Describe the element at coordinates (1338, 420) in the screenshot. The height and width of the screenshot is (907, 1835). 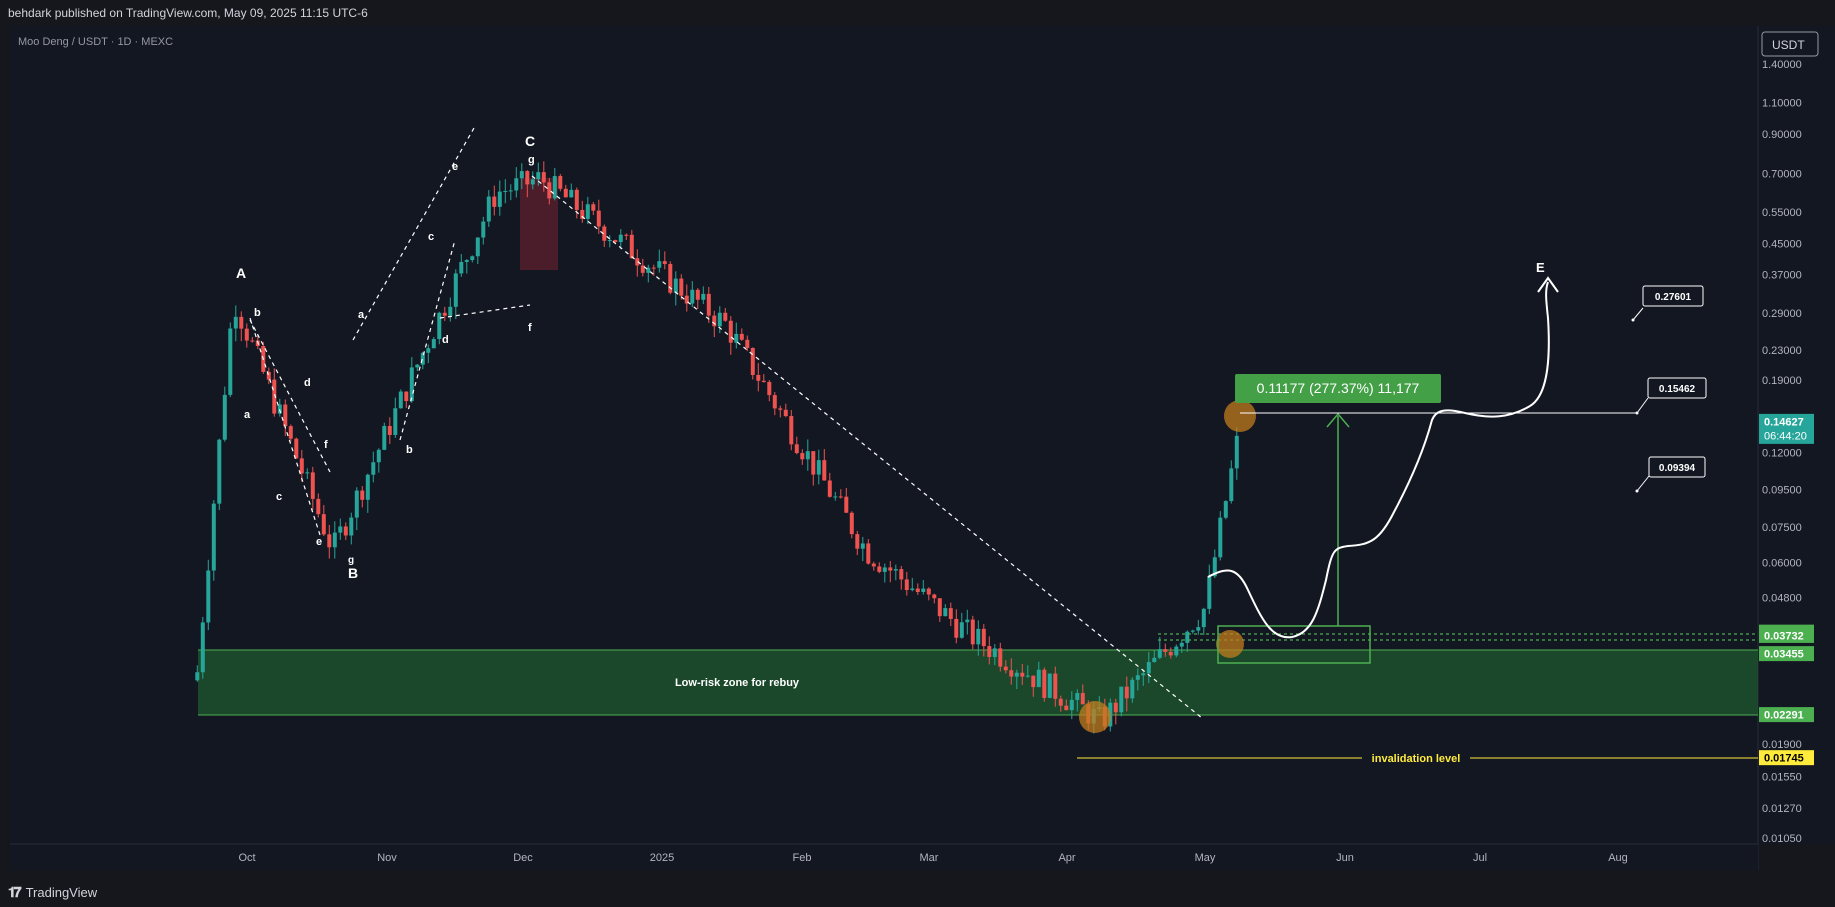
I see `measure-arrow-head` at that location.